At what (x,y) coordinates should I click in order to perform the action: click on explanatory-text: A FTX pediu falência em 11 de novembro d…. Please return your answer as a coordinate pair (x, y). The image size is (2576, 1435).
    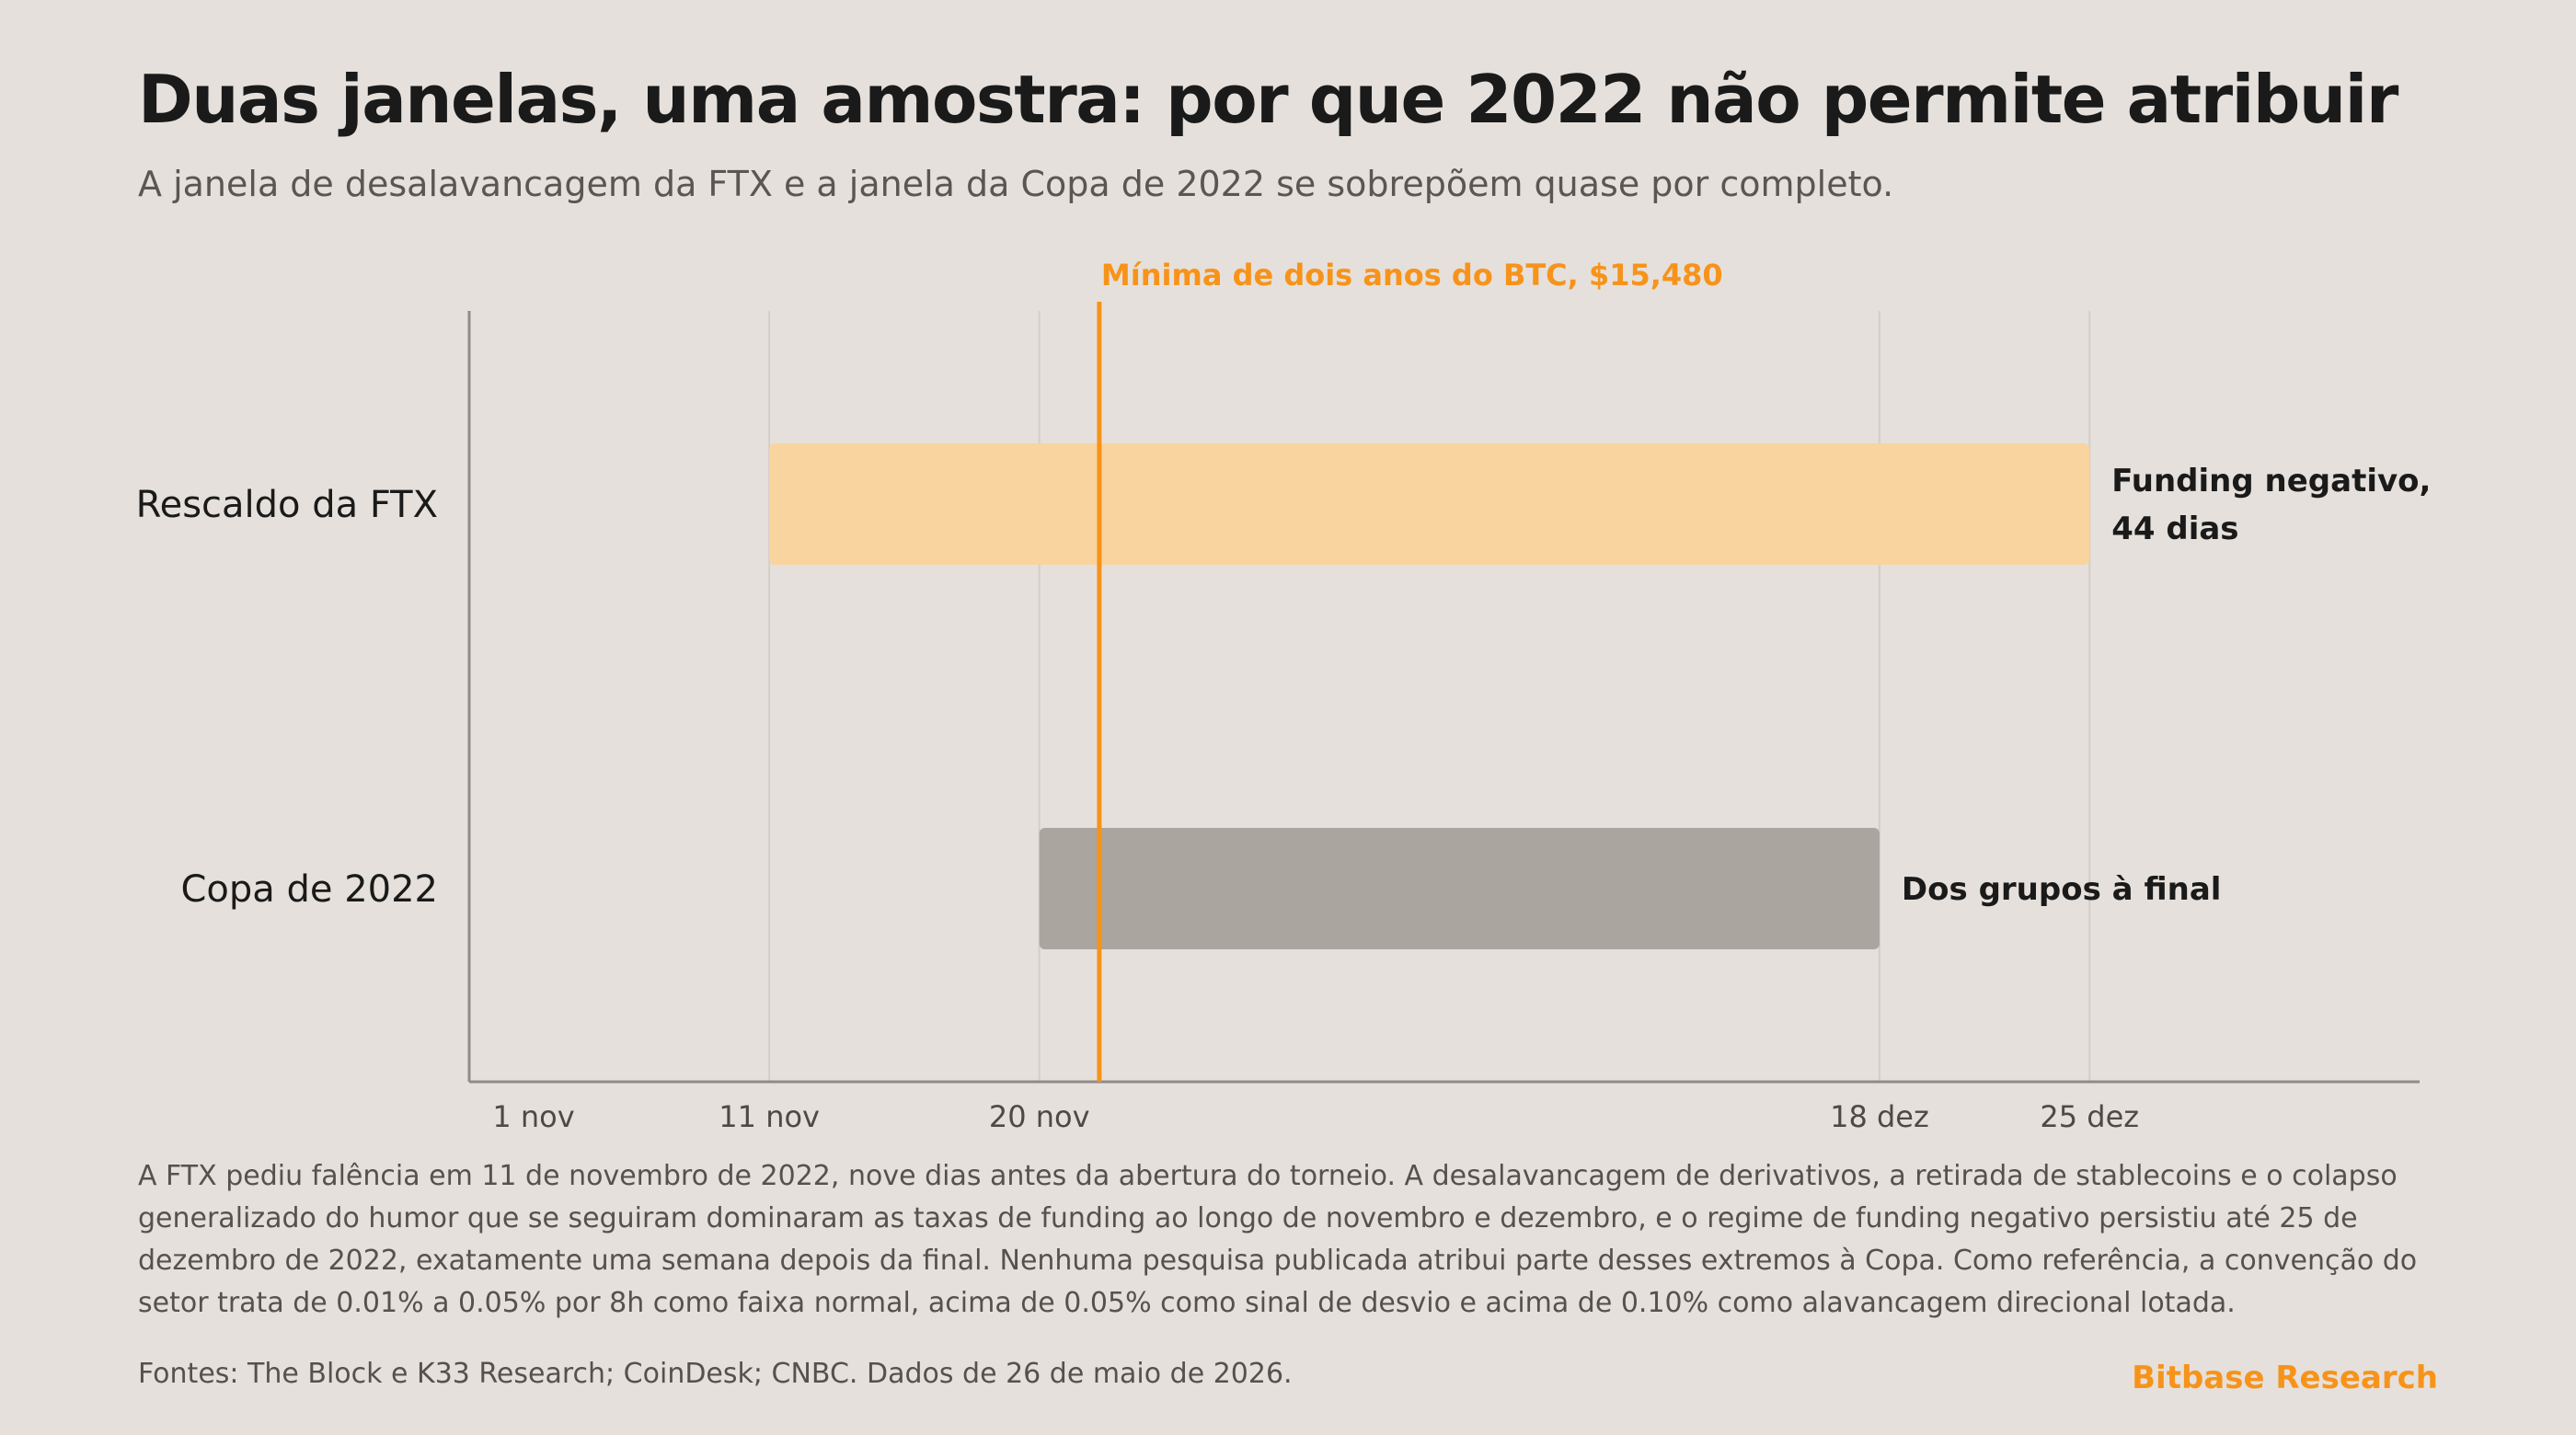
    Looking at the image, I should click on (1278, 1239).